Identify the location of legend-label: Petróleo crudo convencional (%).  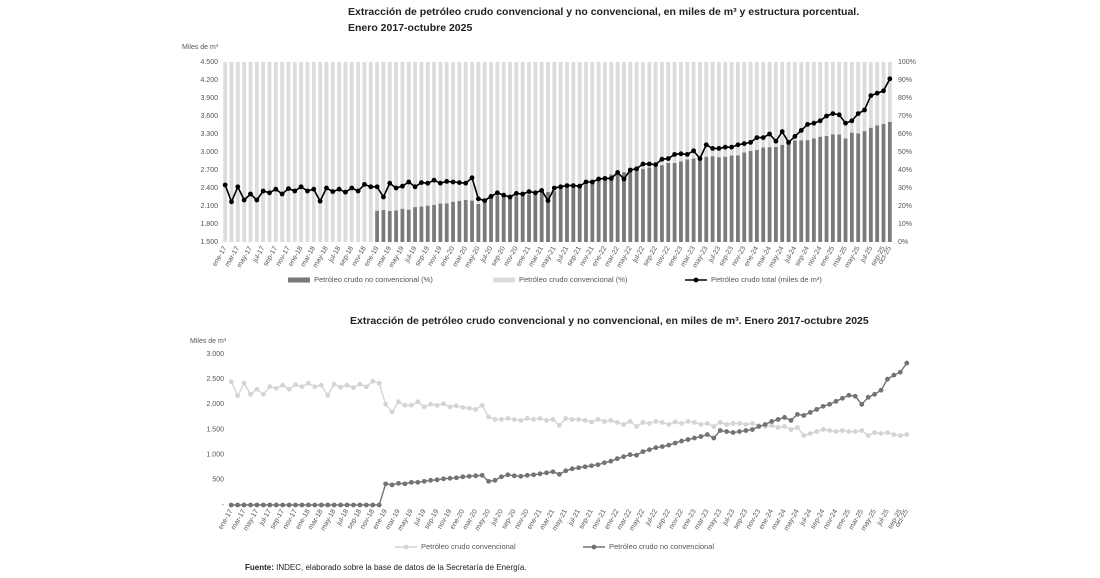
(573, 279).